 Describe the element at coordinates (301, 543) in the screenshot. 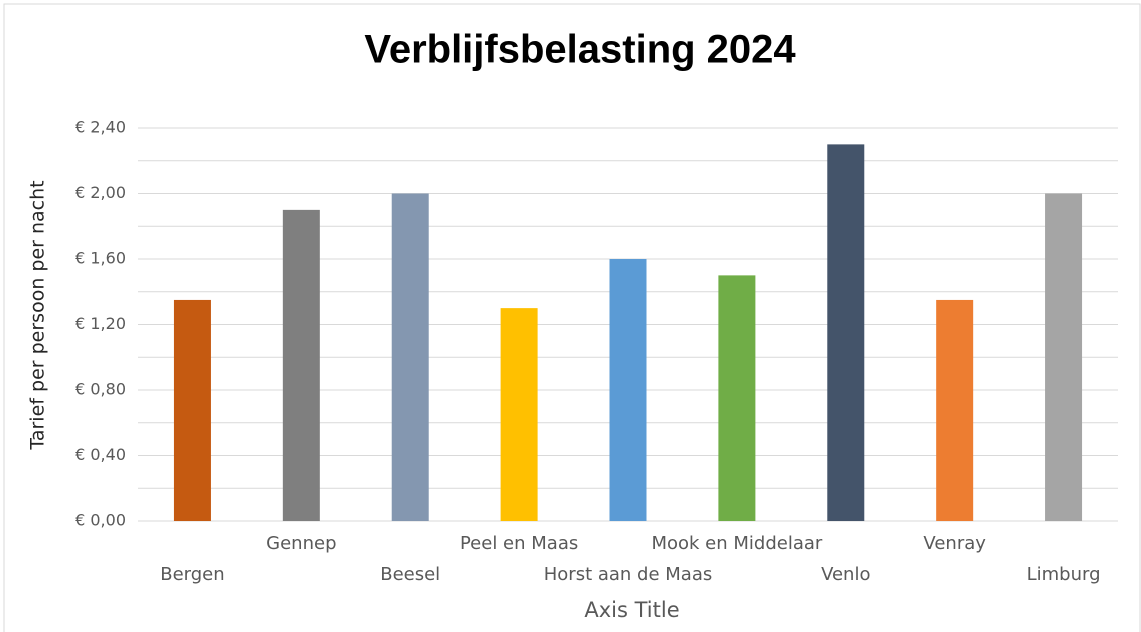

I see `x-tick-label: Gennep` at that location.